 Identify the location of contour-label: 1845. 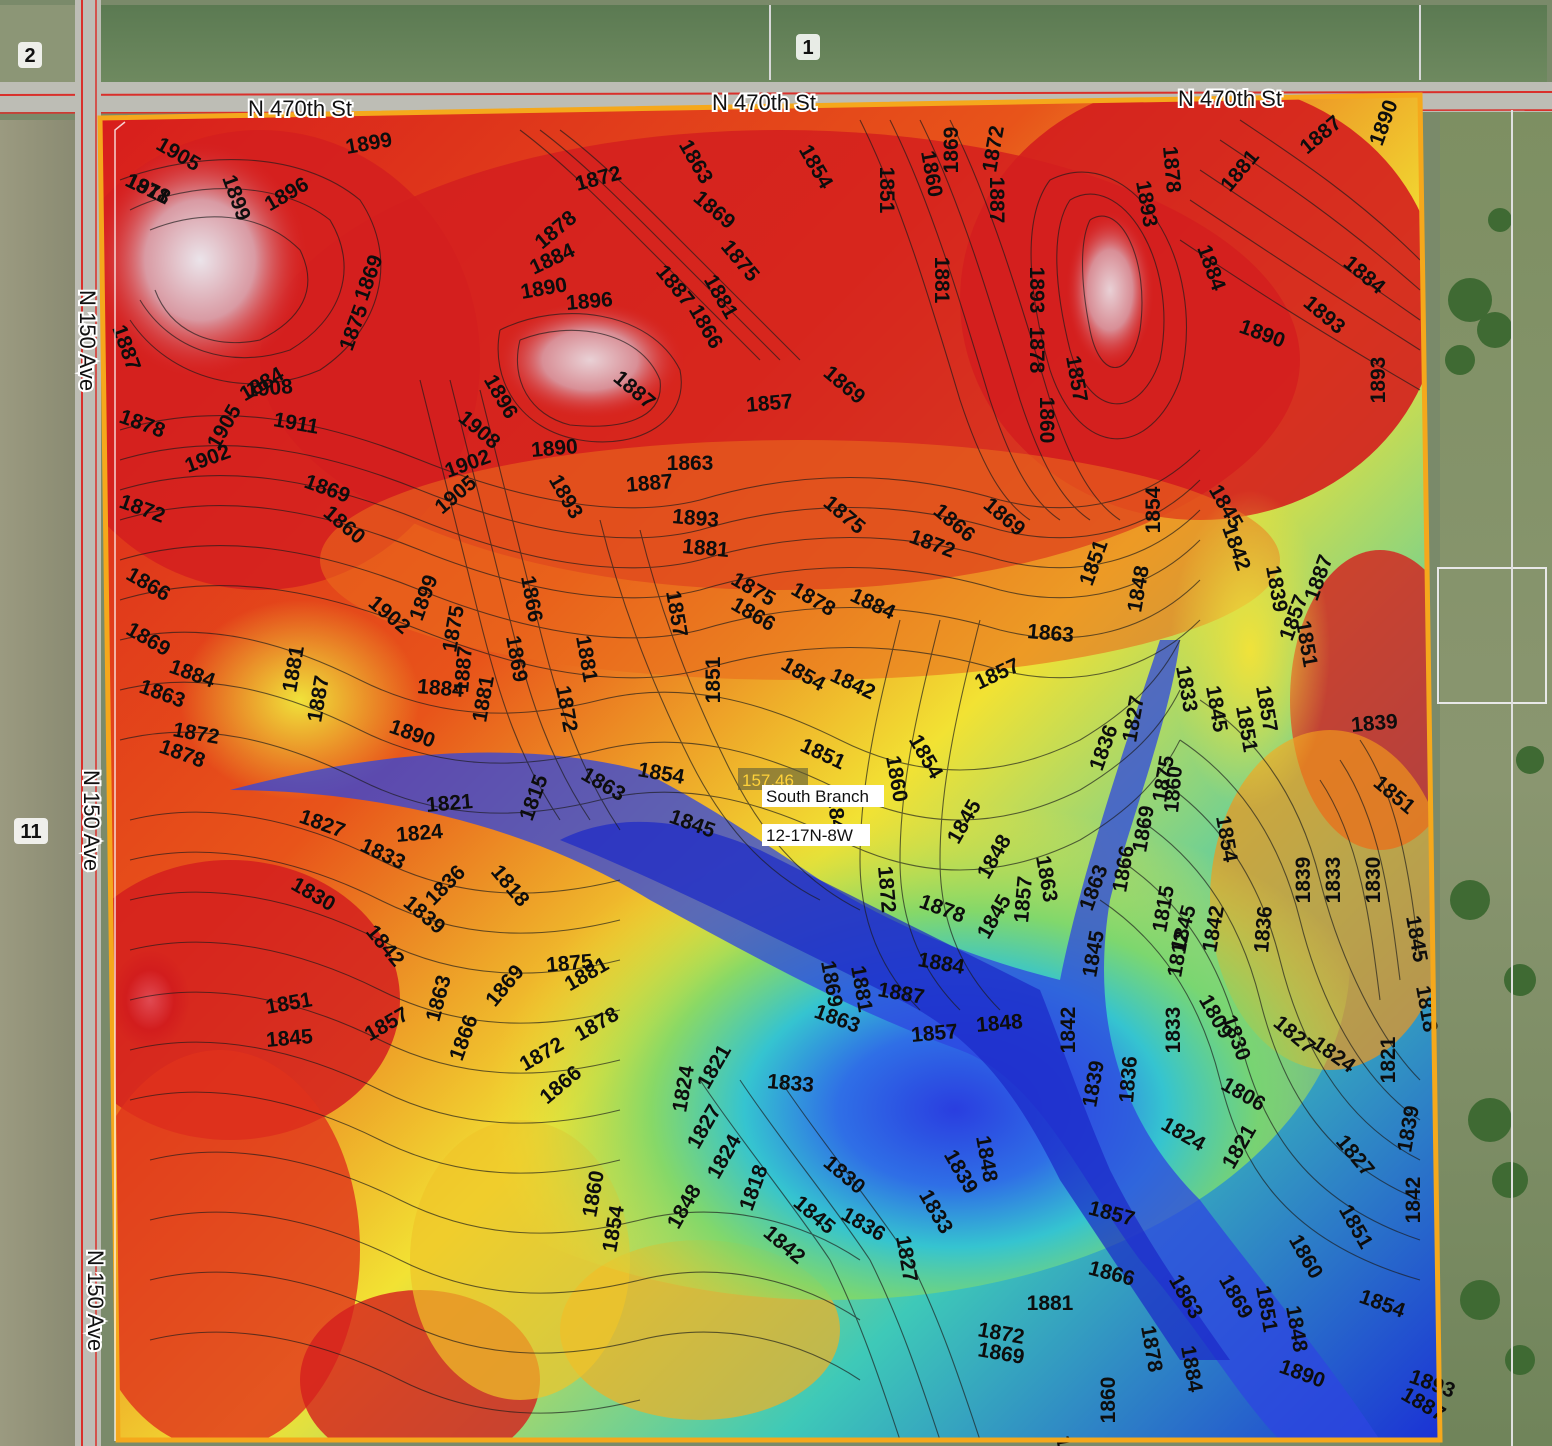
(289, 1038).